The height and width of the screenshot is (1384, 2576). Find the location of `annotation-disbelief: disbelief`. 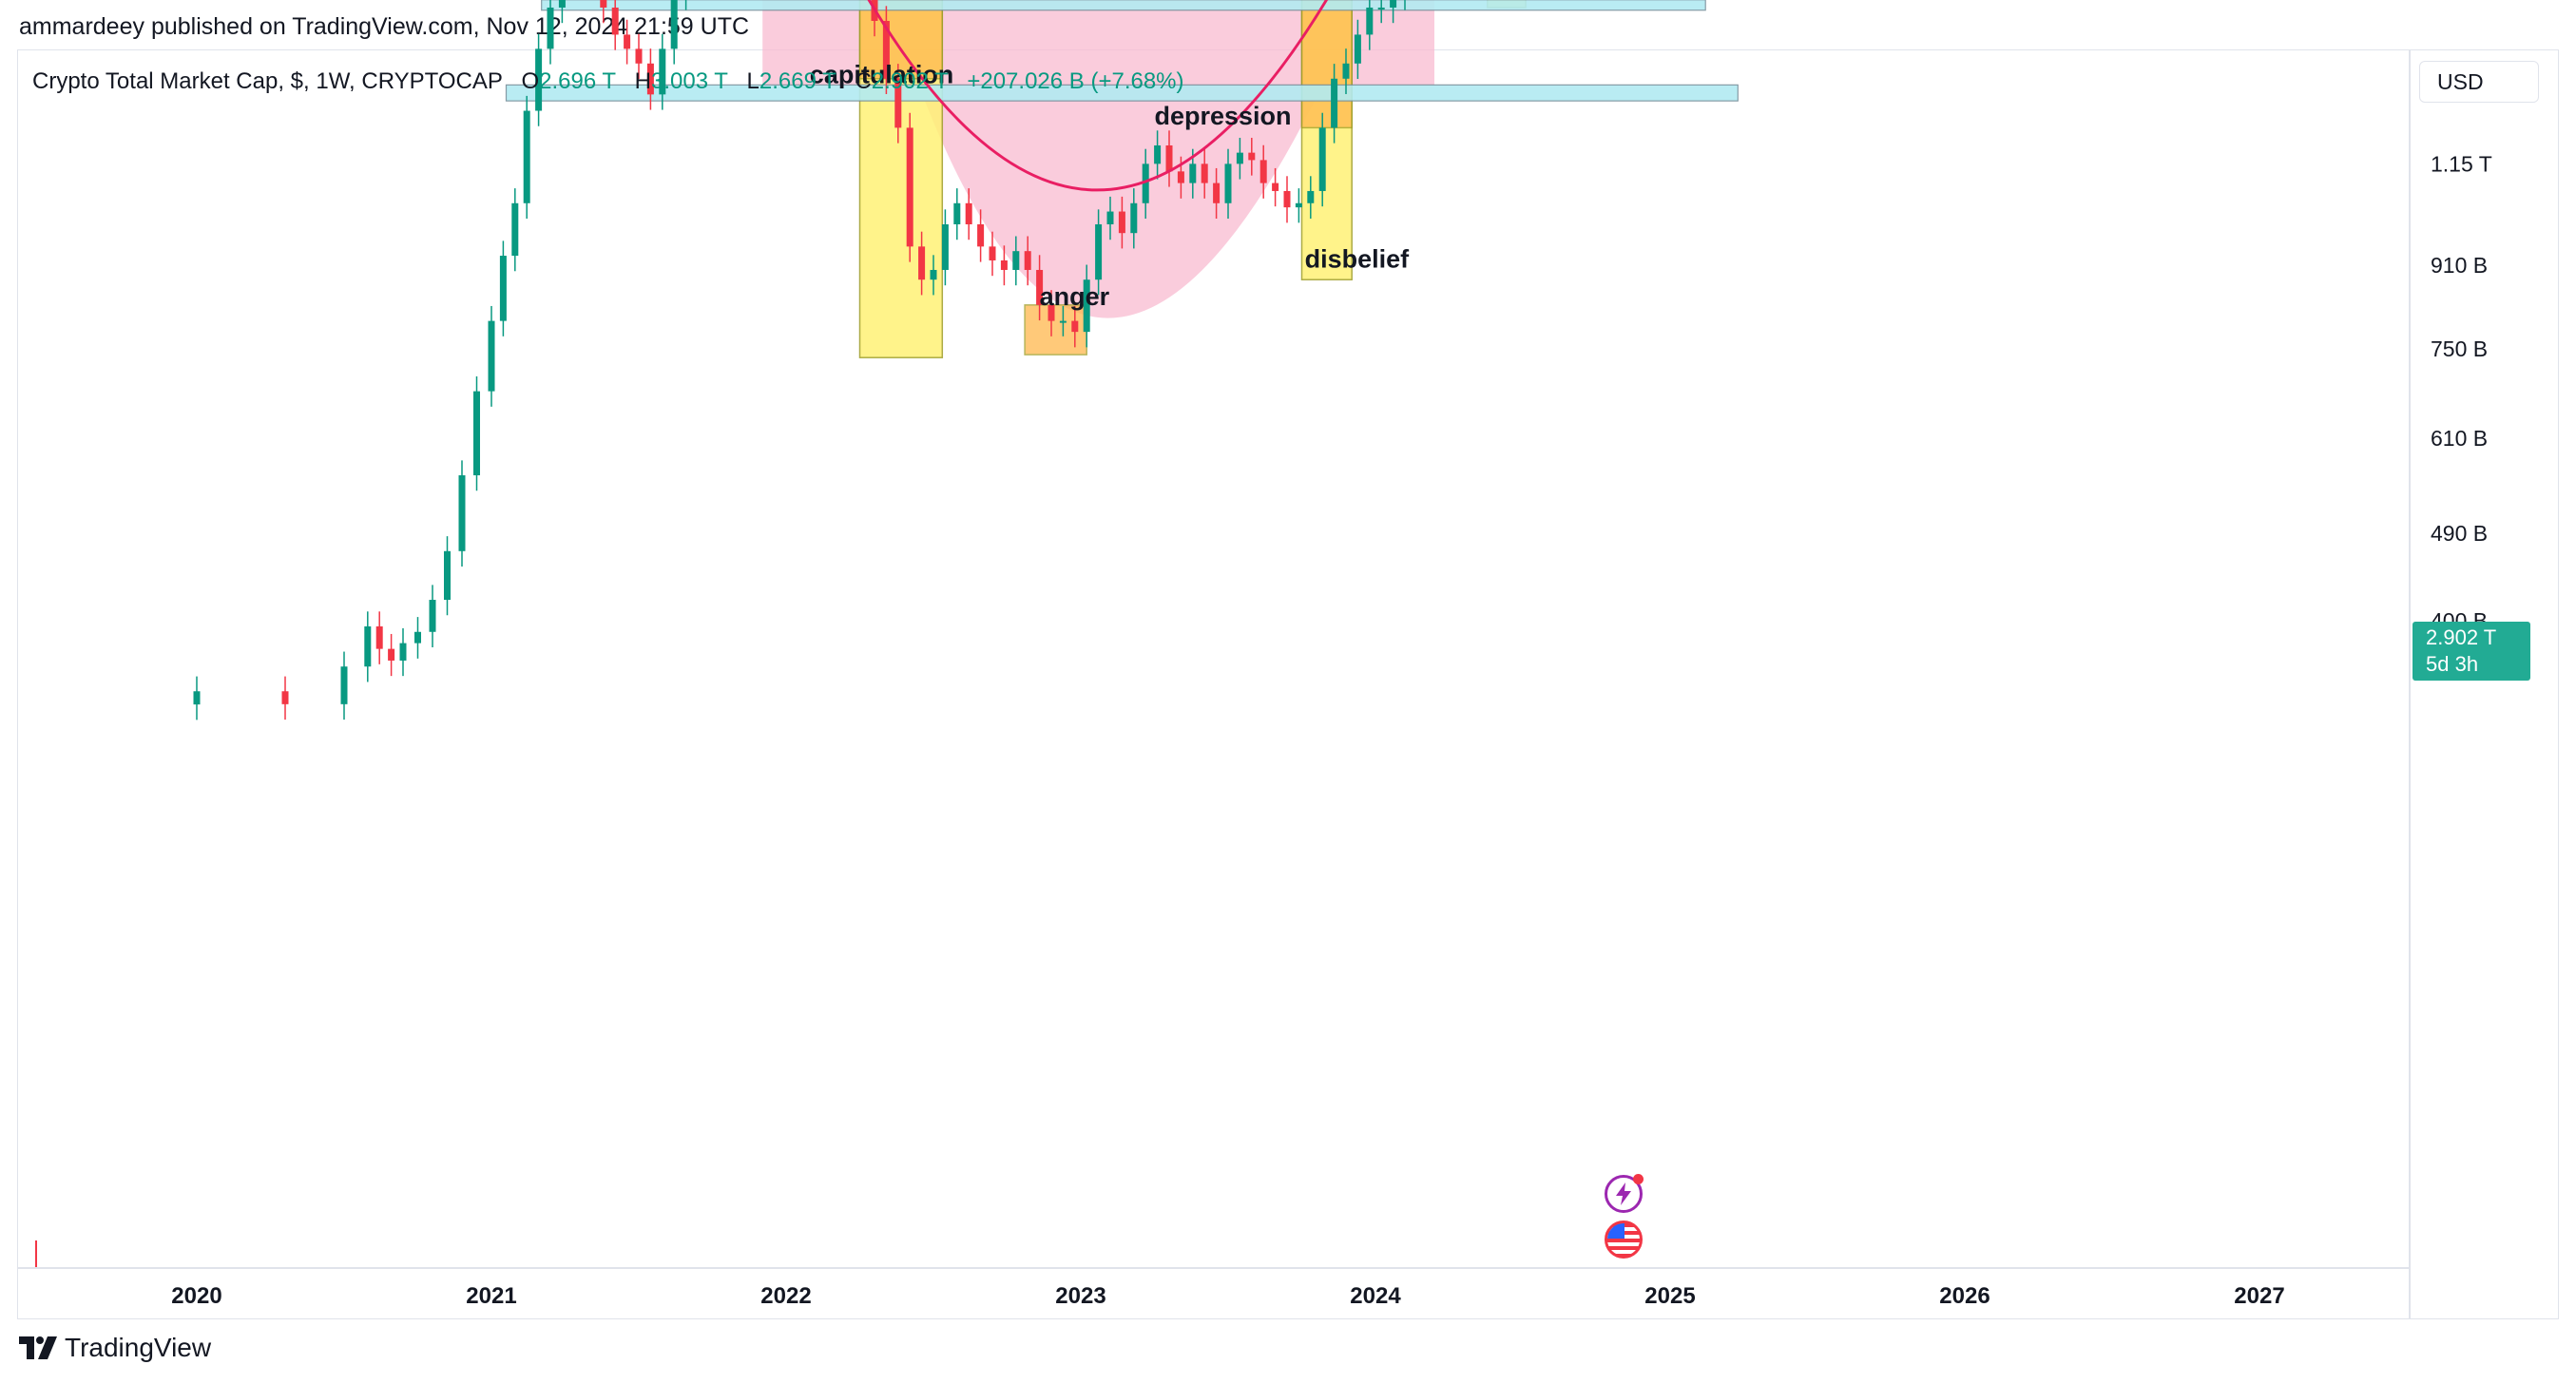

annotation-disbelief: disbelief is located at coordinates (1358, 258).